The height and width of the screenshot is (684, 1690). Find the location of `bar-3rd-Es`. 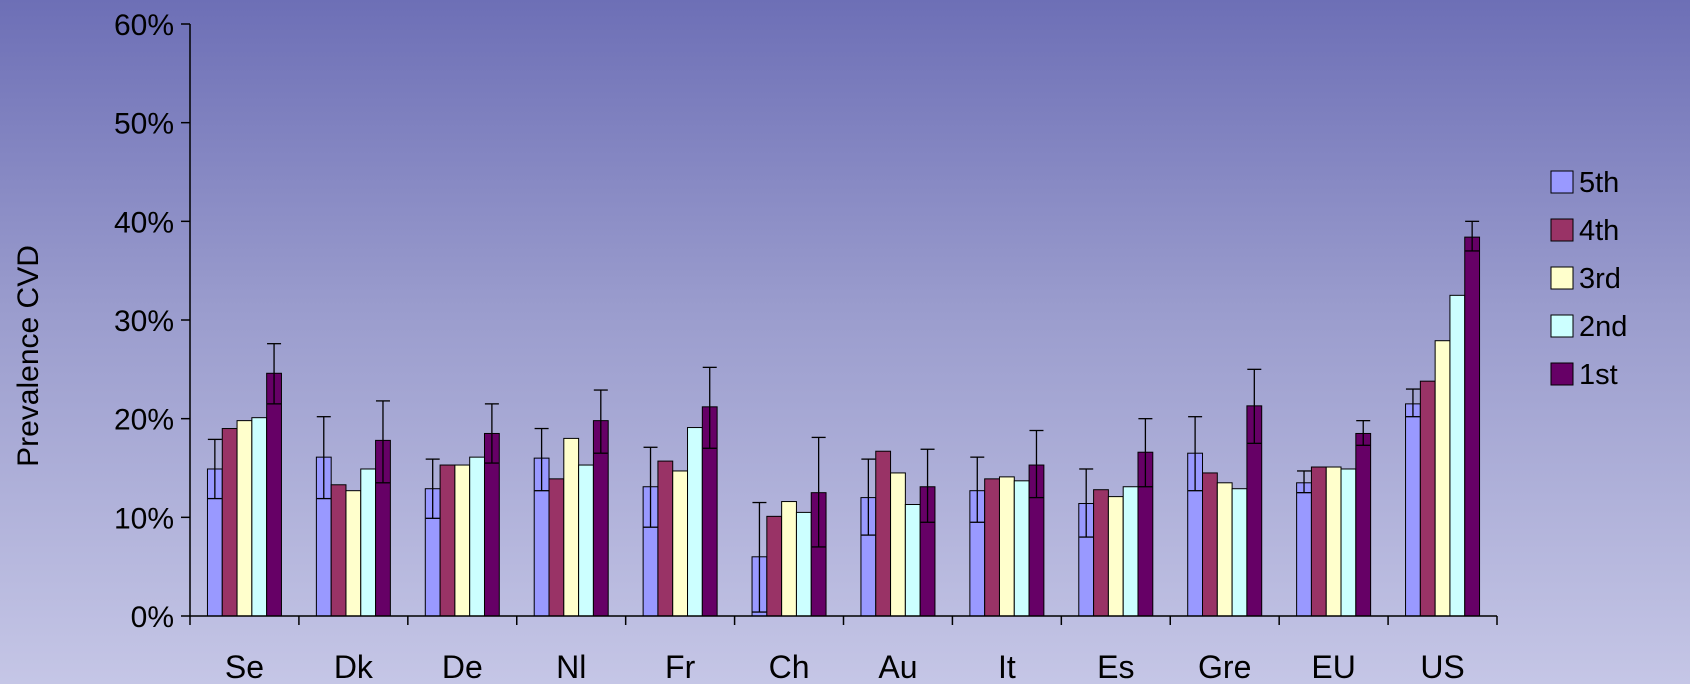

bar-3rd-Es is located at coordinates (1115, 556).